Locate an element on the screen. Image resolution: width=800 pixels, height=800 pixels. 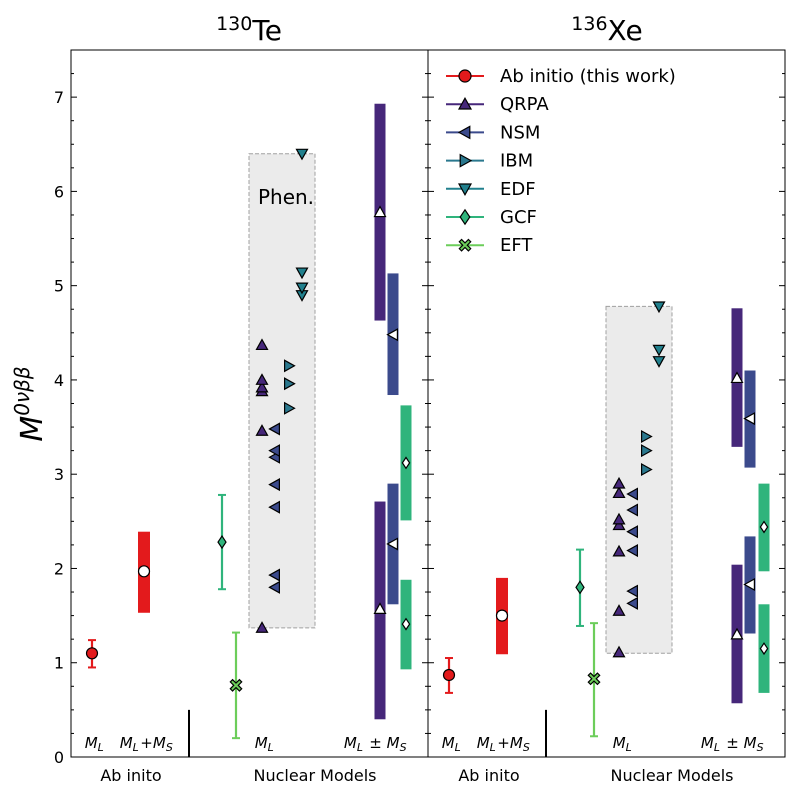
eft-ml-point-te is located at coordinates (236, 685).